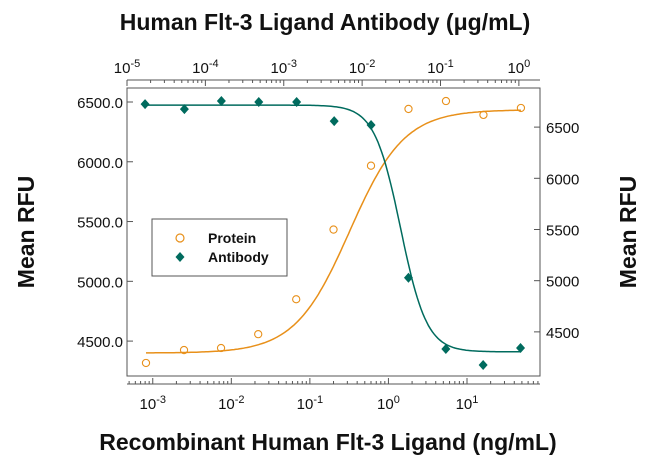 This screenshot has width=650, height=463. I want to click on x-axis-title: Recombinant Human Flt-3 Ligand (ng/mL), so click(327, 442).